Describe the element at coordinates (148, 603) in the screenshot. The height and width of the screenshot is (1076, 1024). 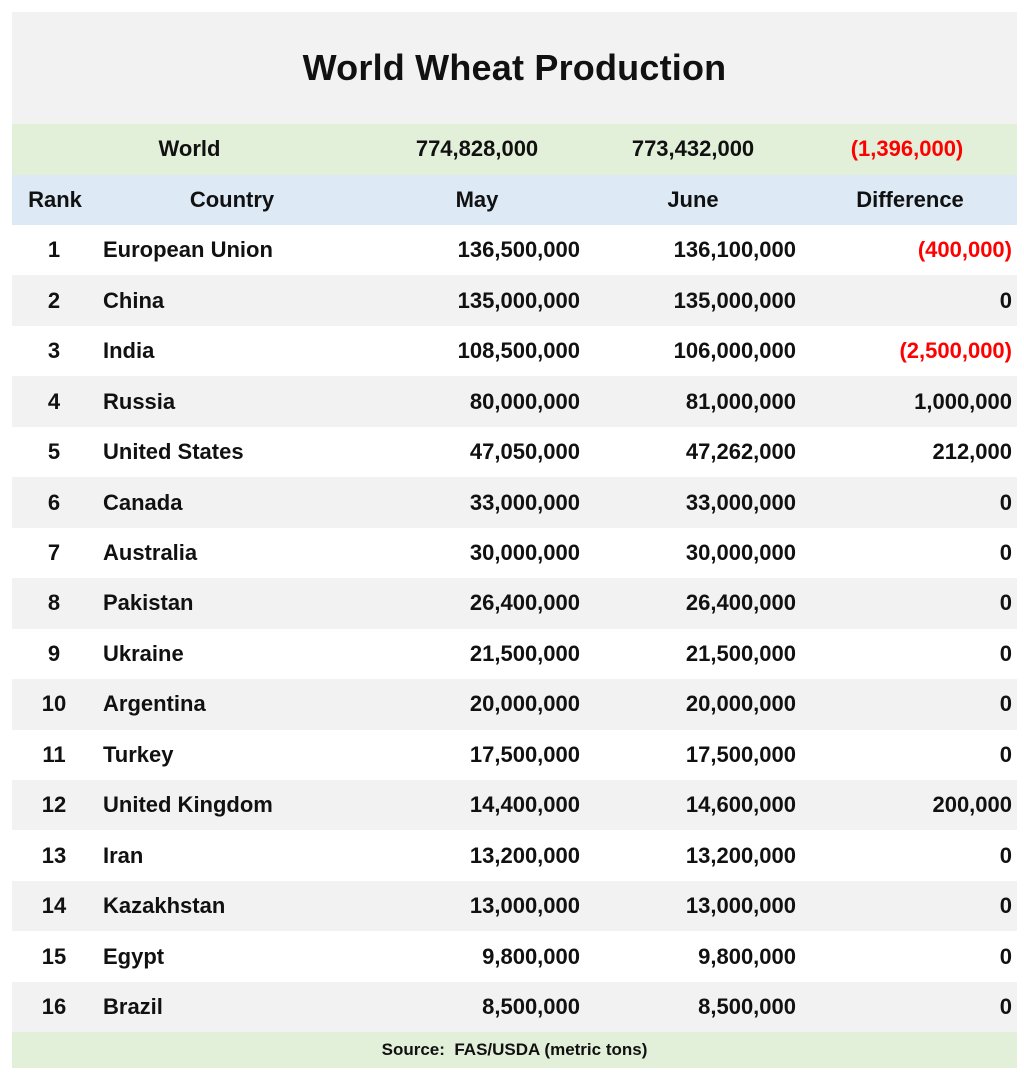
I see `country-cell: Pakistan` at that location.